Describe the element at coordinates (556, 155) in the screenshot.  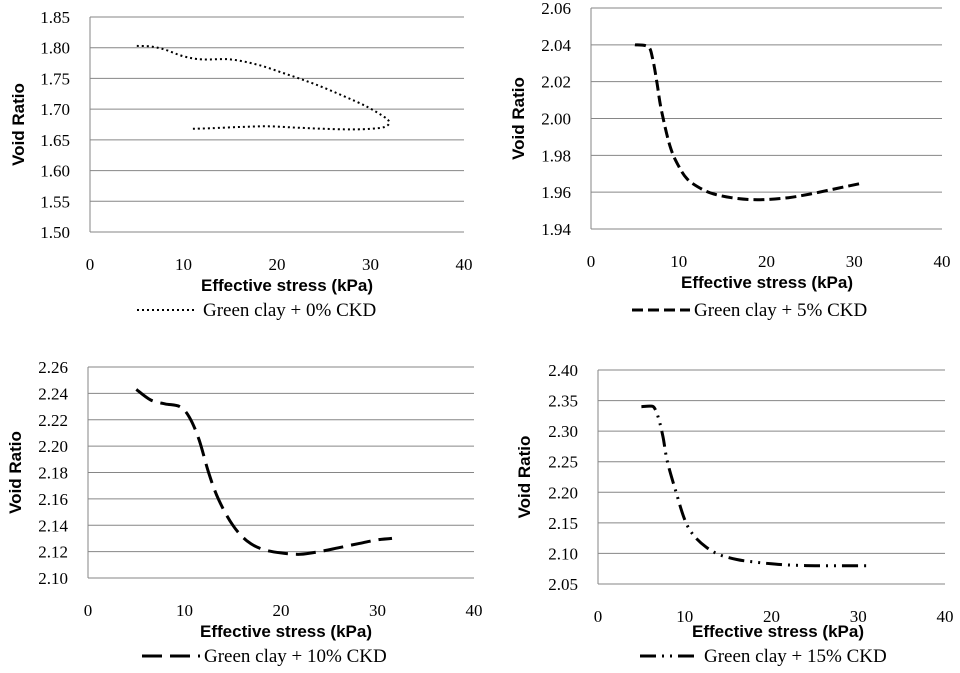
I see `y-tick-label: 1.98` at that location.